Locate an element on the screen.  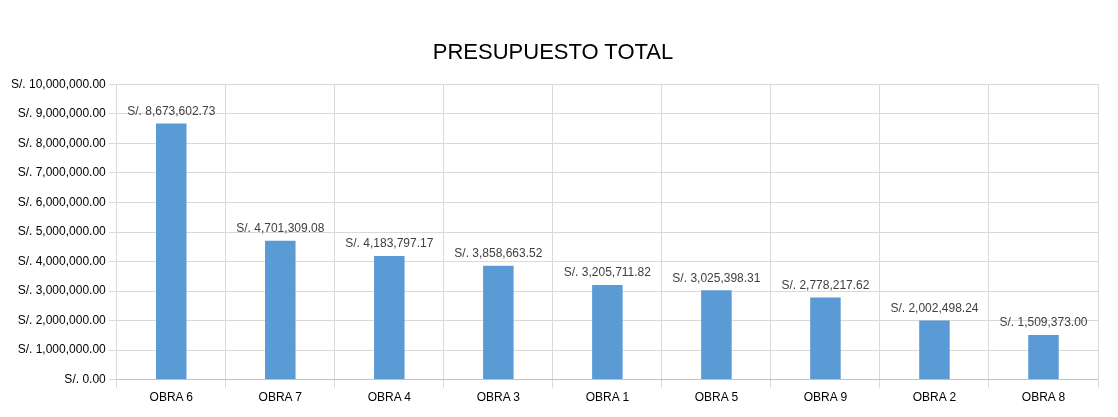
x-tick-label: OBRA 9 is located at coordinates (825, 397).